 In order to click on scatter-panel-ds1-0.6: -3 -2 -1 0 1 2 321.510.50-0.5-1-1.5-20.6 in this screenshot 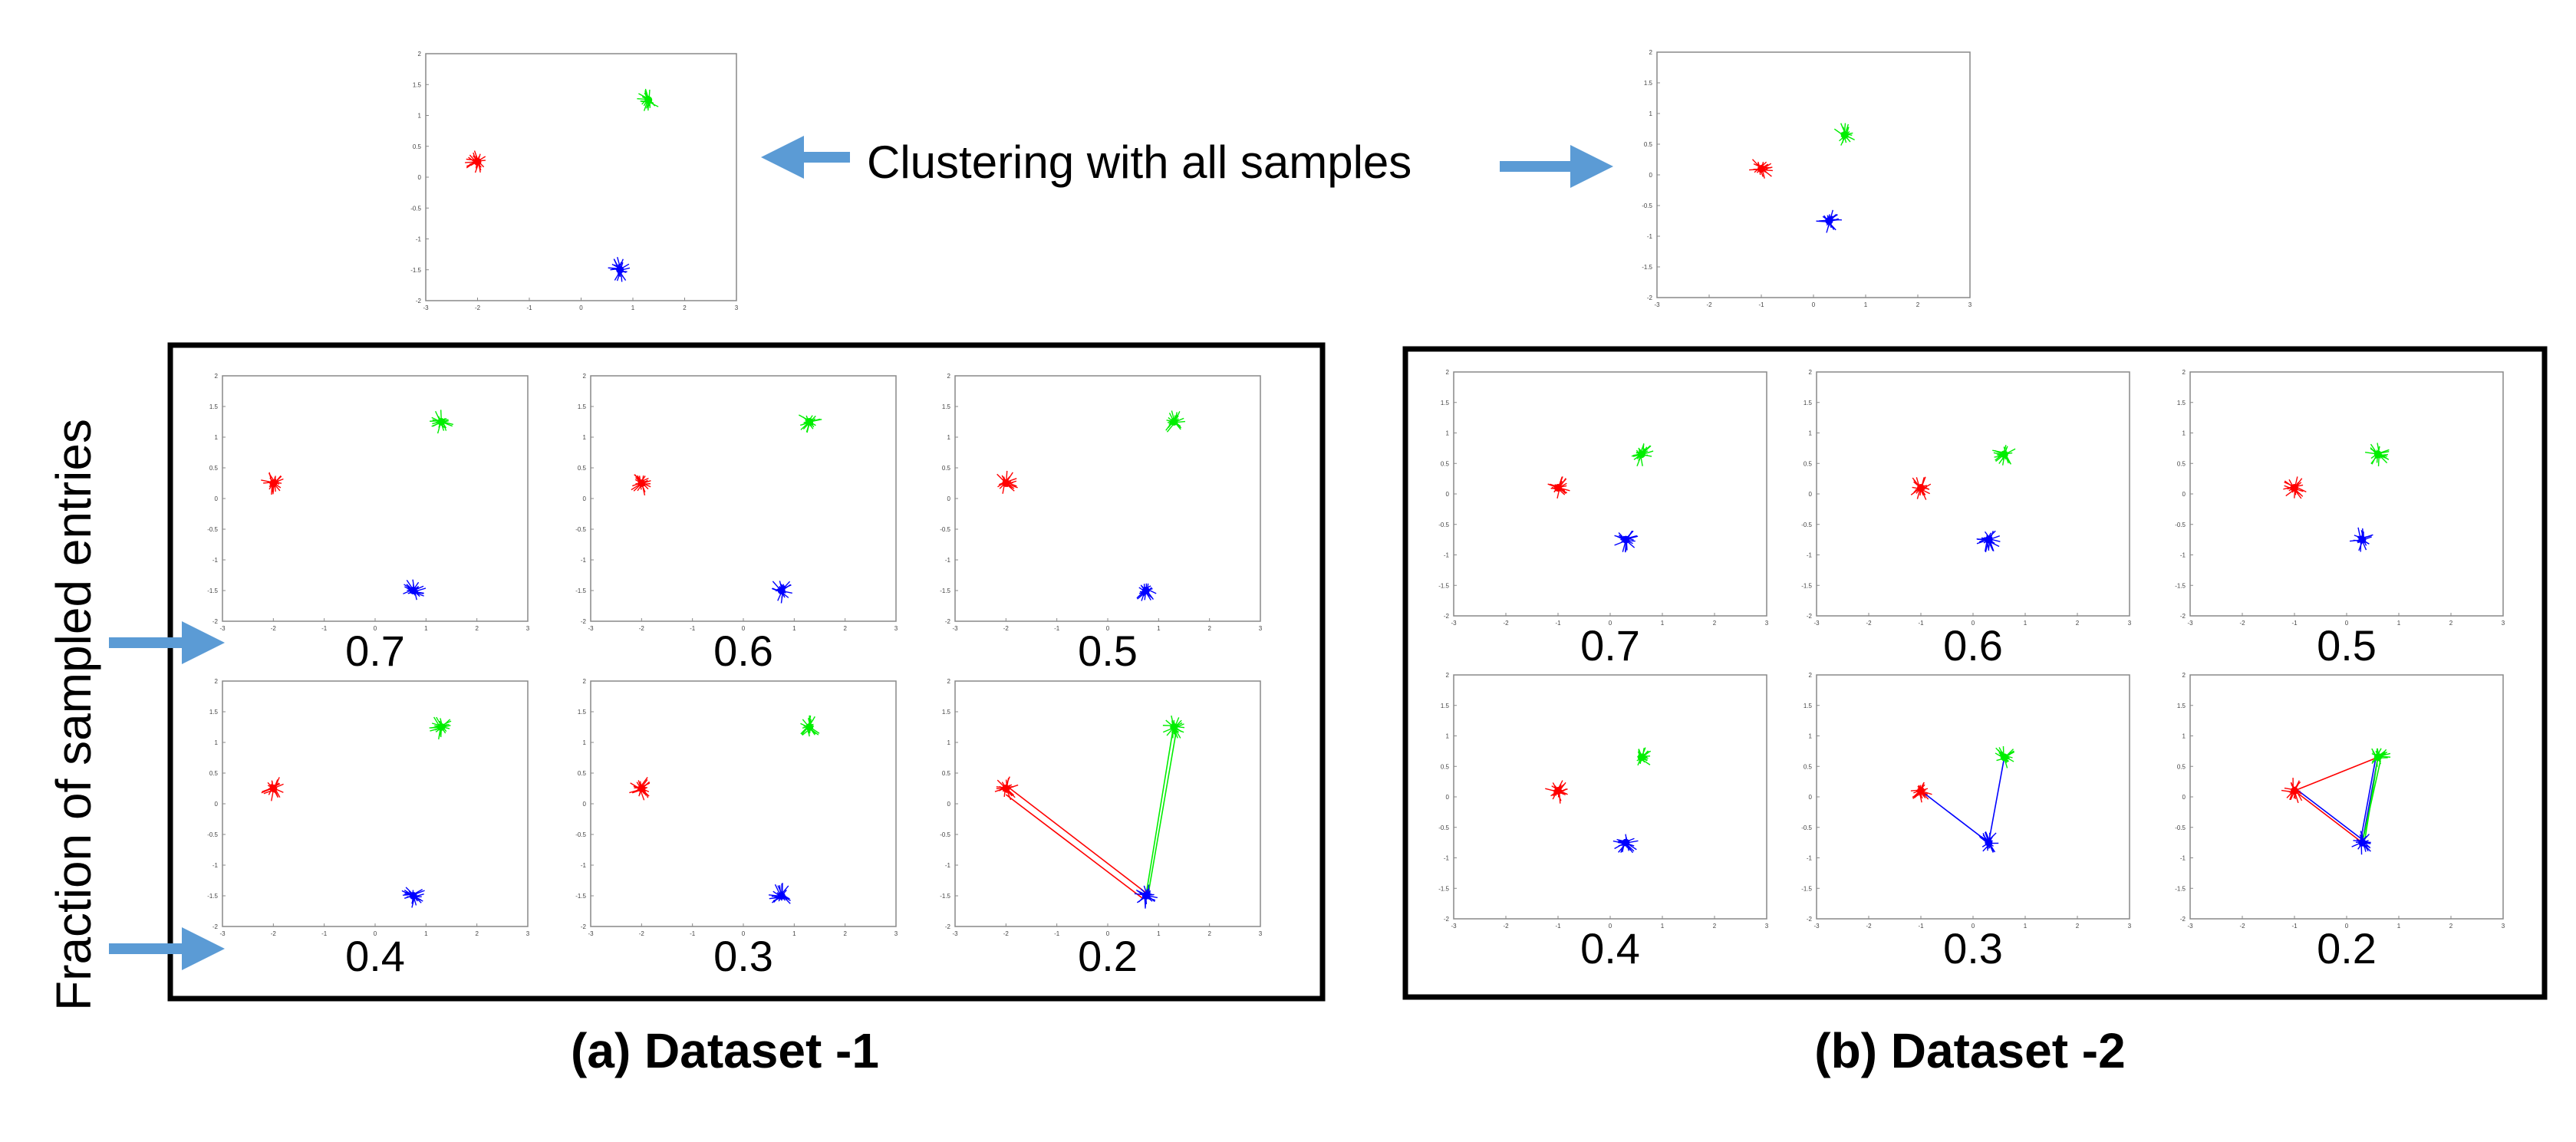, I will do `click(736, 524)`.